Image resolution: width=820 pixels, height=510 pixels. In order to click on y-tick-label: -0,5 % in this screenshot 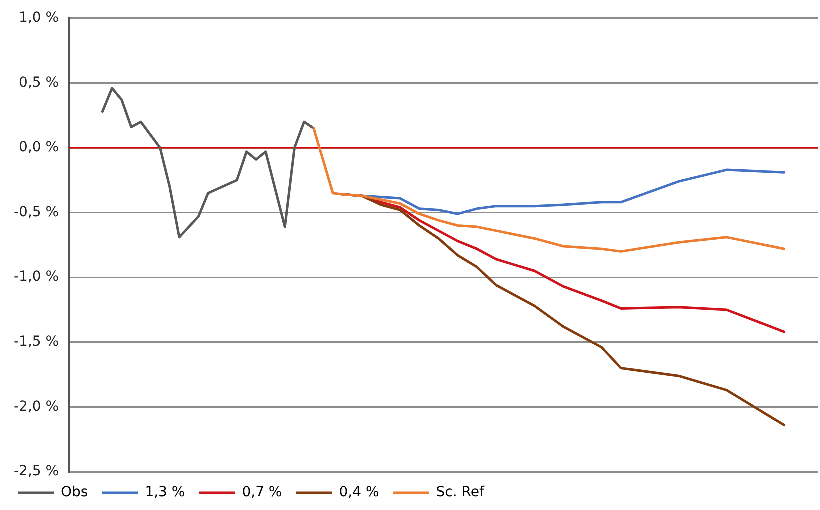, I will do `click(37, 212)`.